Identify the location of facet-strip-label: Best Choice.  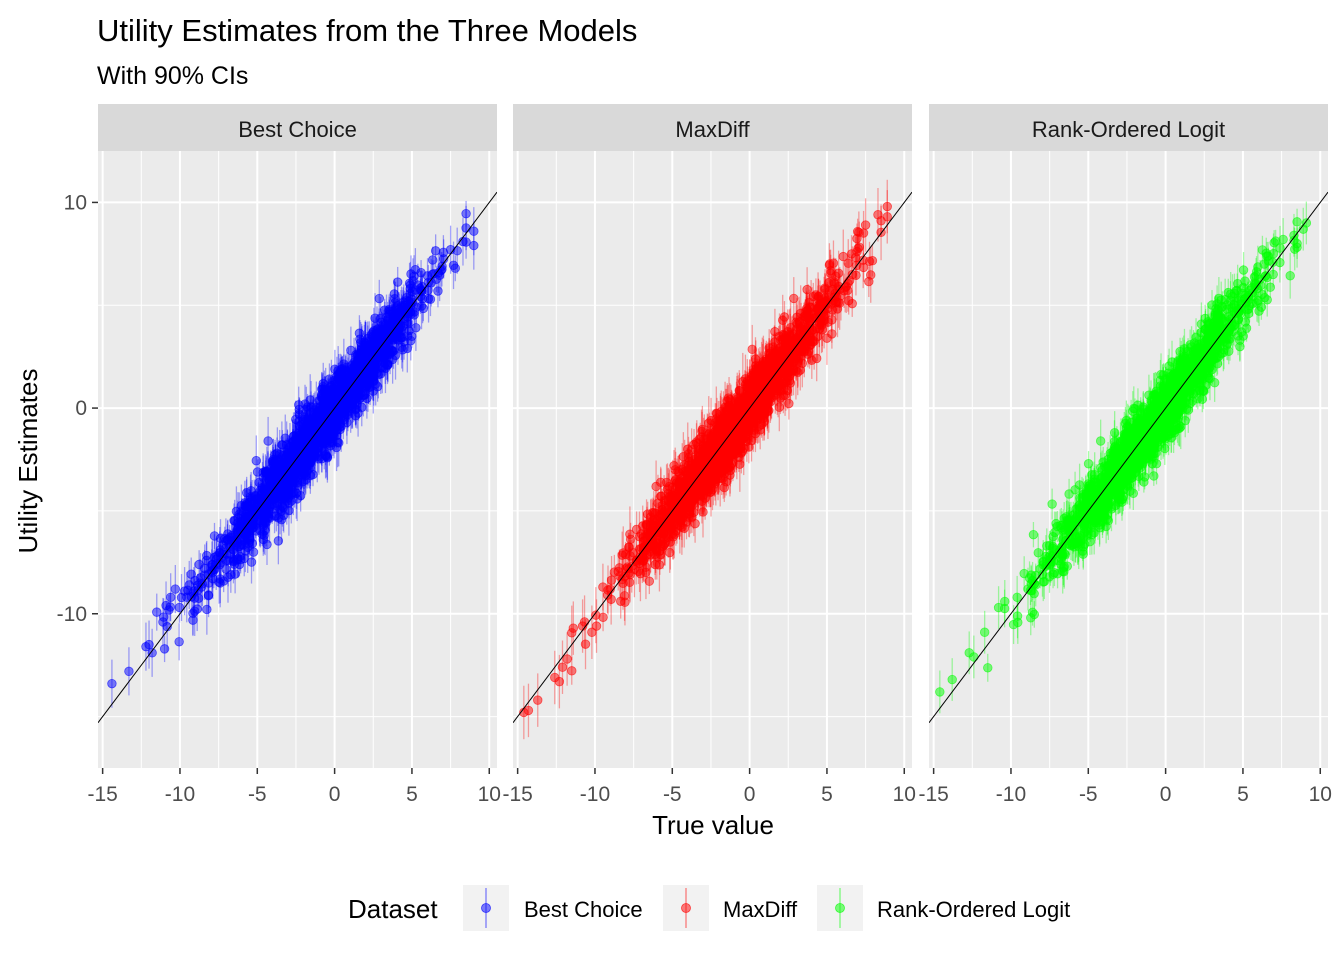
(297, 129).